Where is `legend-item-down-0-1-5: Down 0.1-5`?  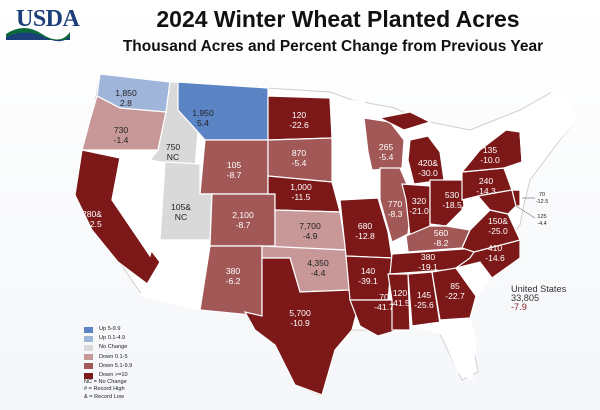 legend-item-down-0-1-5: Down 0.1-5 is located at coordinates (108, 357).